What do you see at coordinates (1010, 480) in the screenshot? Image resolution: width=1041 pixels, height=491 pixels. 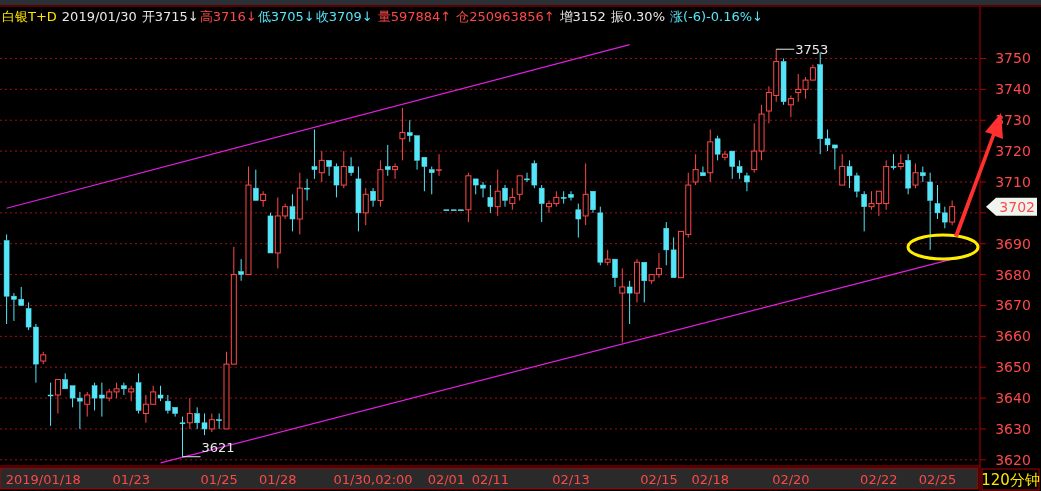 I see `text: 120分钟` at bounding box center [1010, 480].